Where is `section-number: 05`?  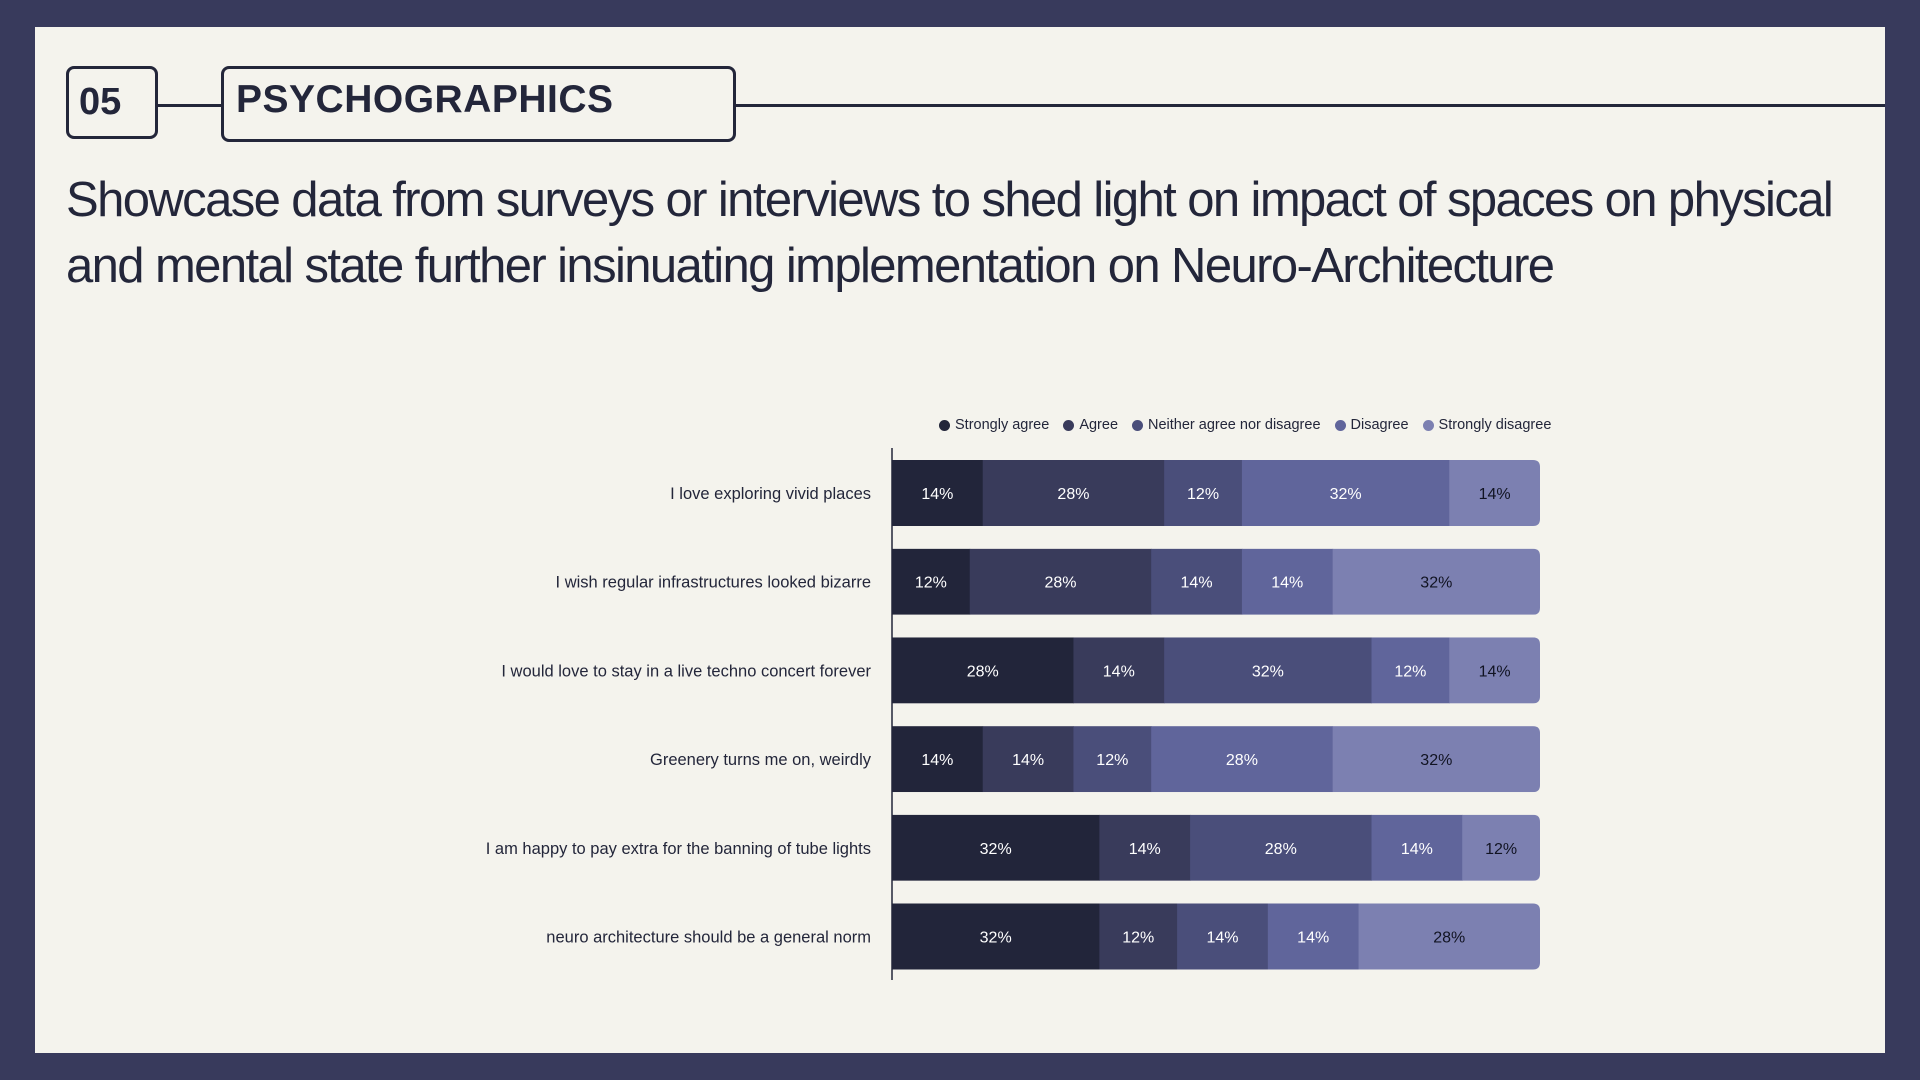
section-number: 05 is located at coordinates (100, 102).